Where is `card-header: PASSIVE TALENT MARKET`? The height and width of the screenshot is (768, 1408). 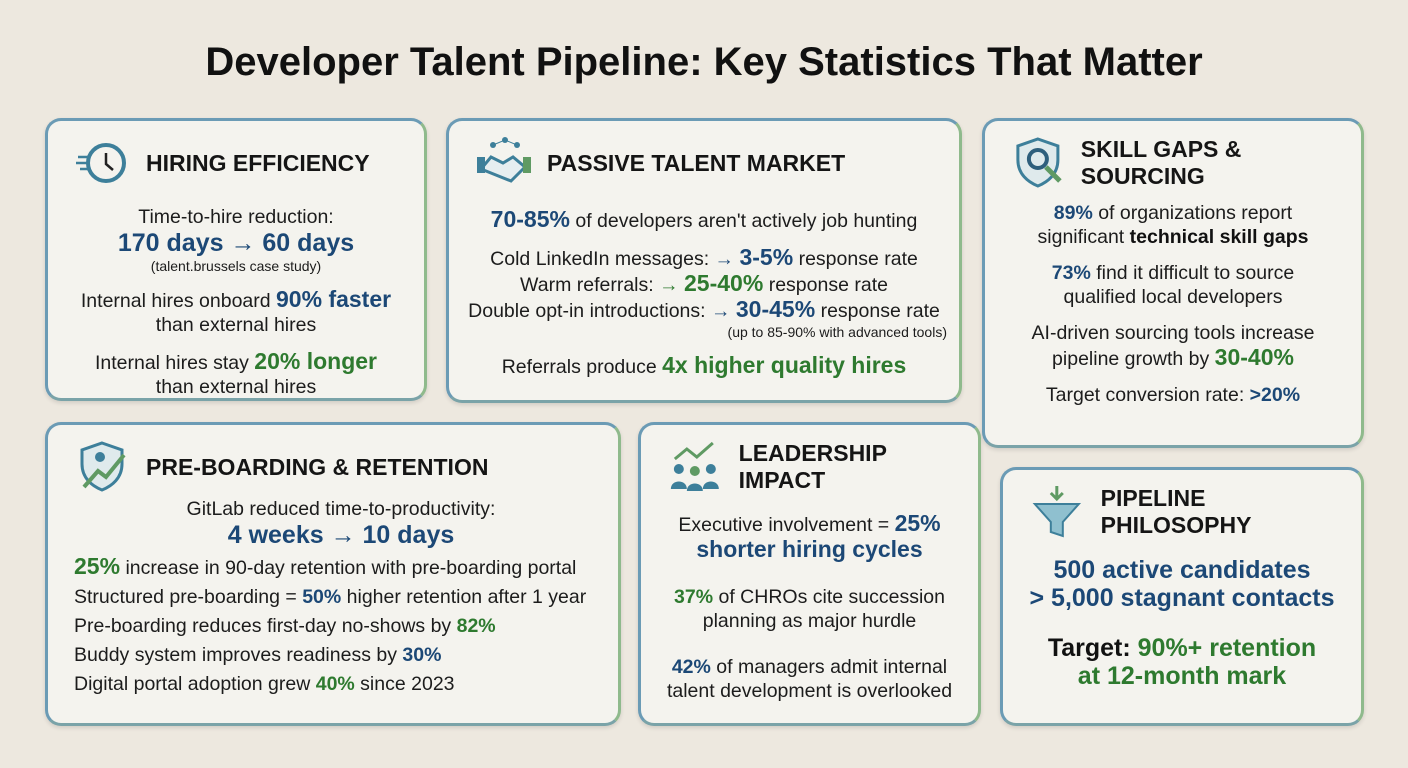
card-header: PASSIVE TALENT MARKET is located at coordinates (659, 163).